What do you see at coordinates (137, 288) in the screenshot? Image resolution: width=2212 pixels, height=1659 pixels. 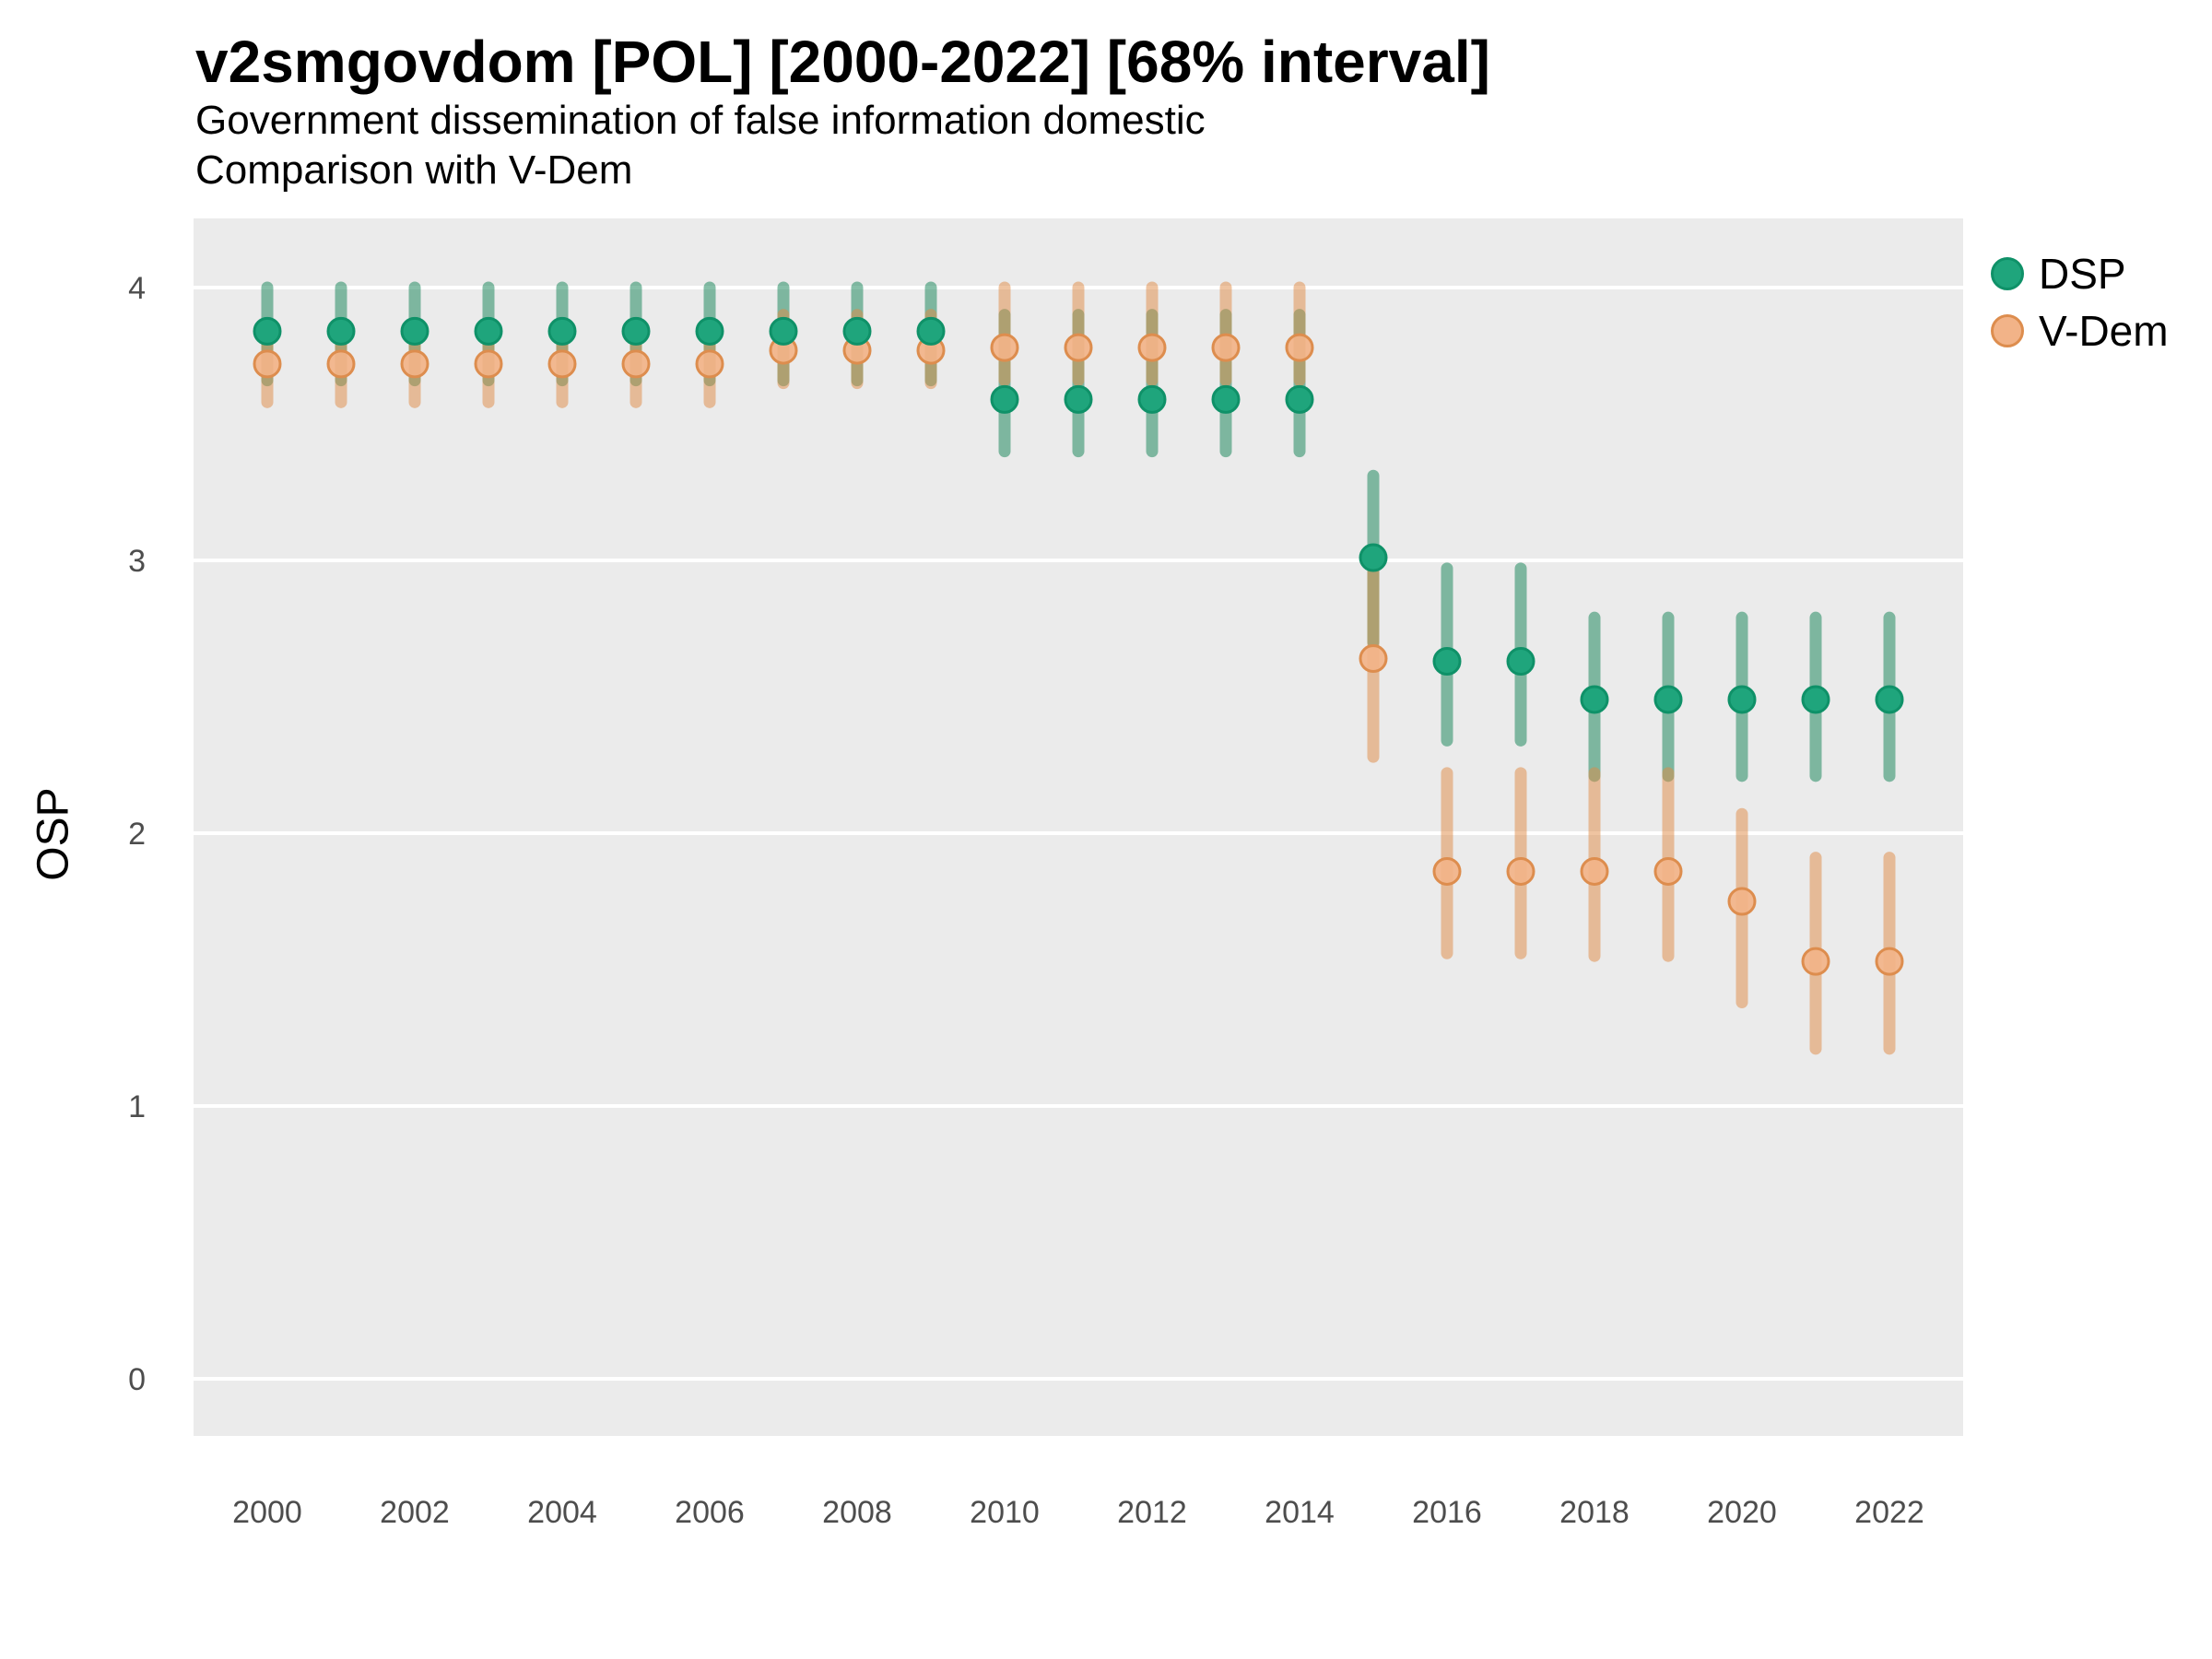 I see `y-tick-label-4: 4` at bounding box center [137, 288].